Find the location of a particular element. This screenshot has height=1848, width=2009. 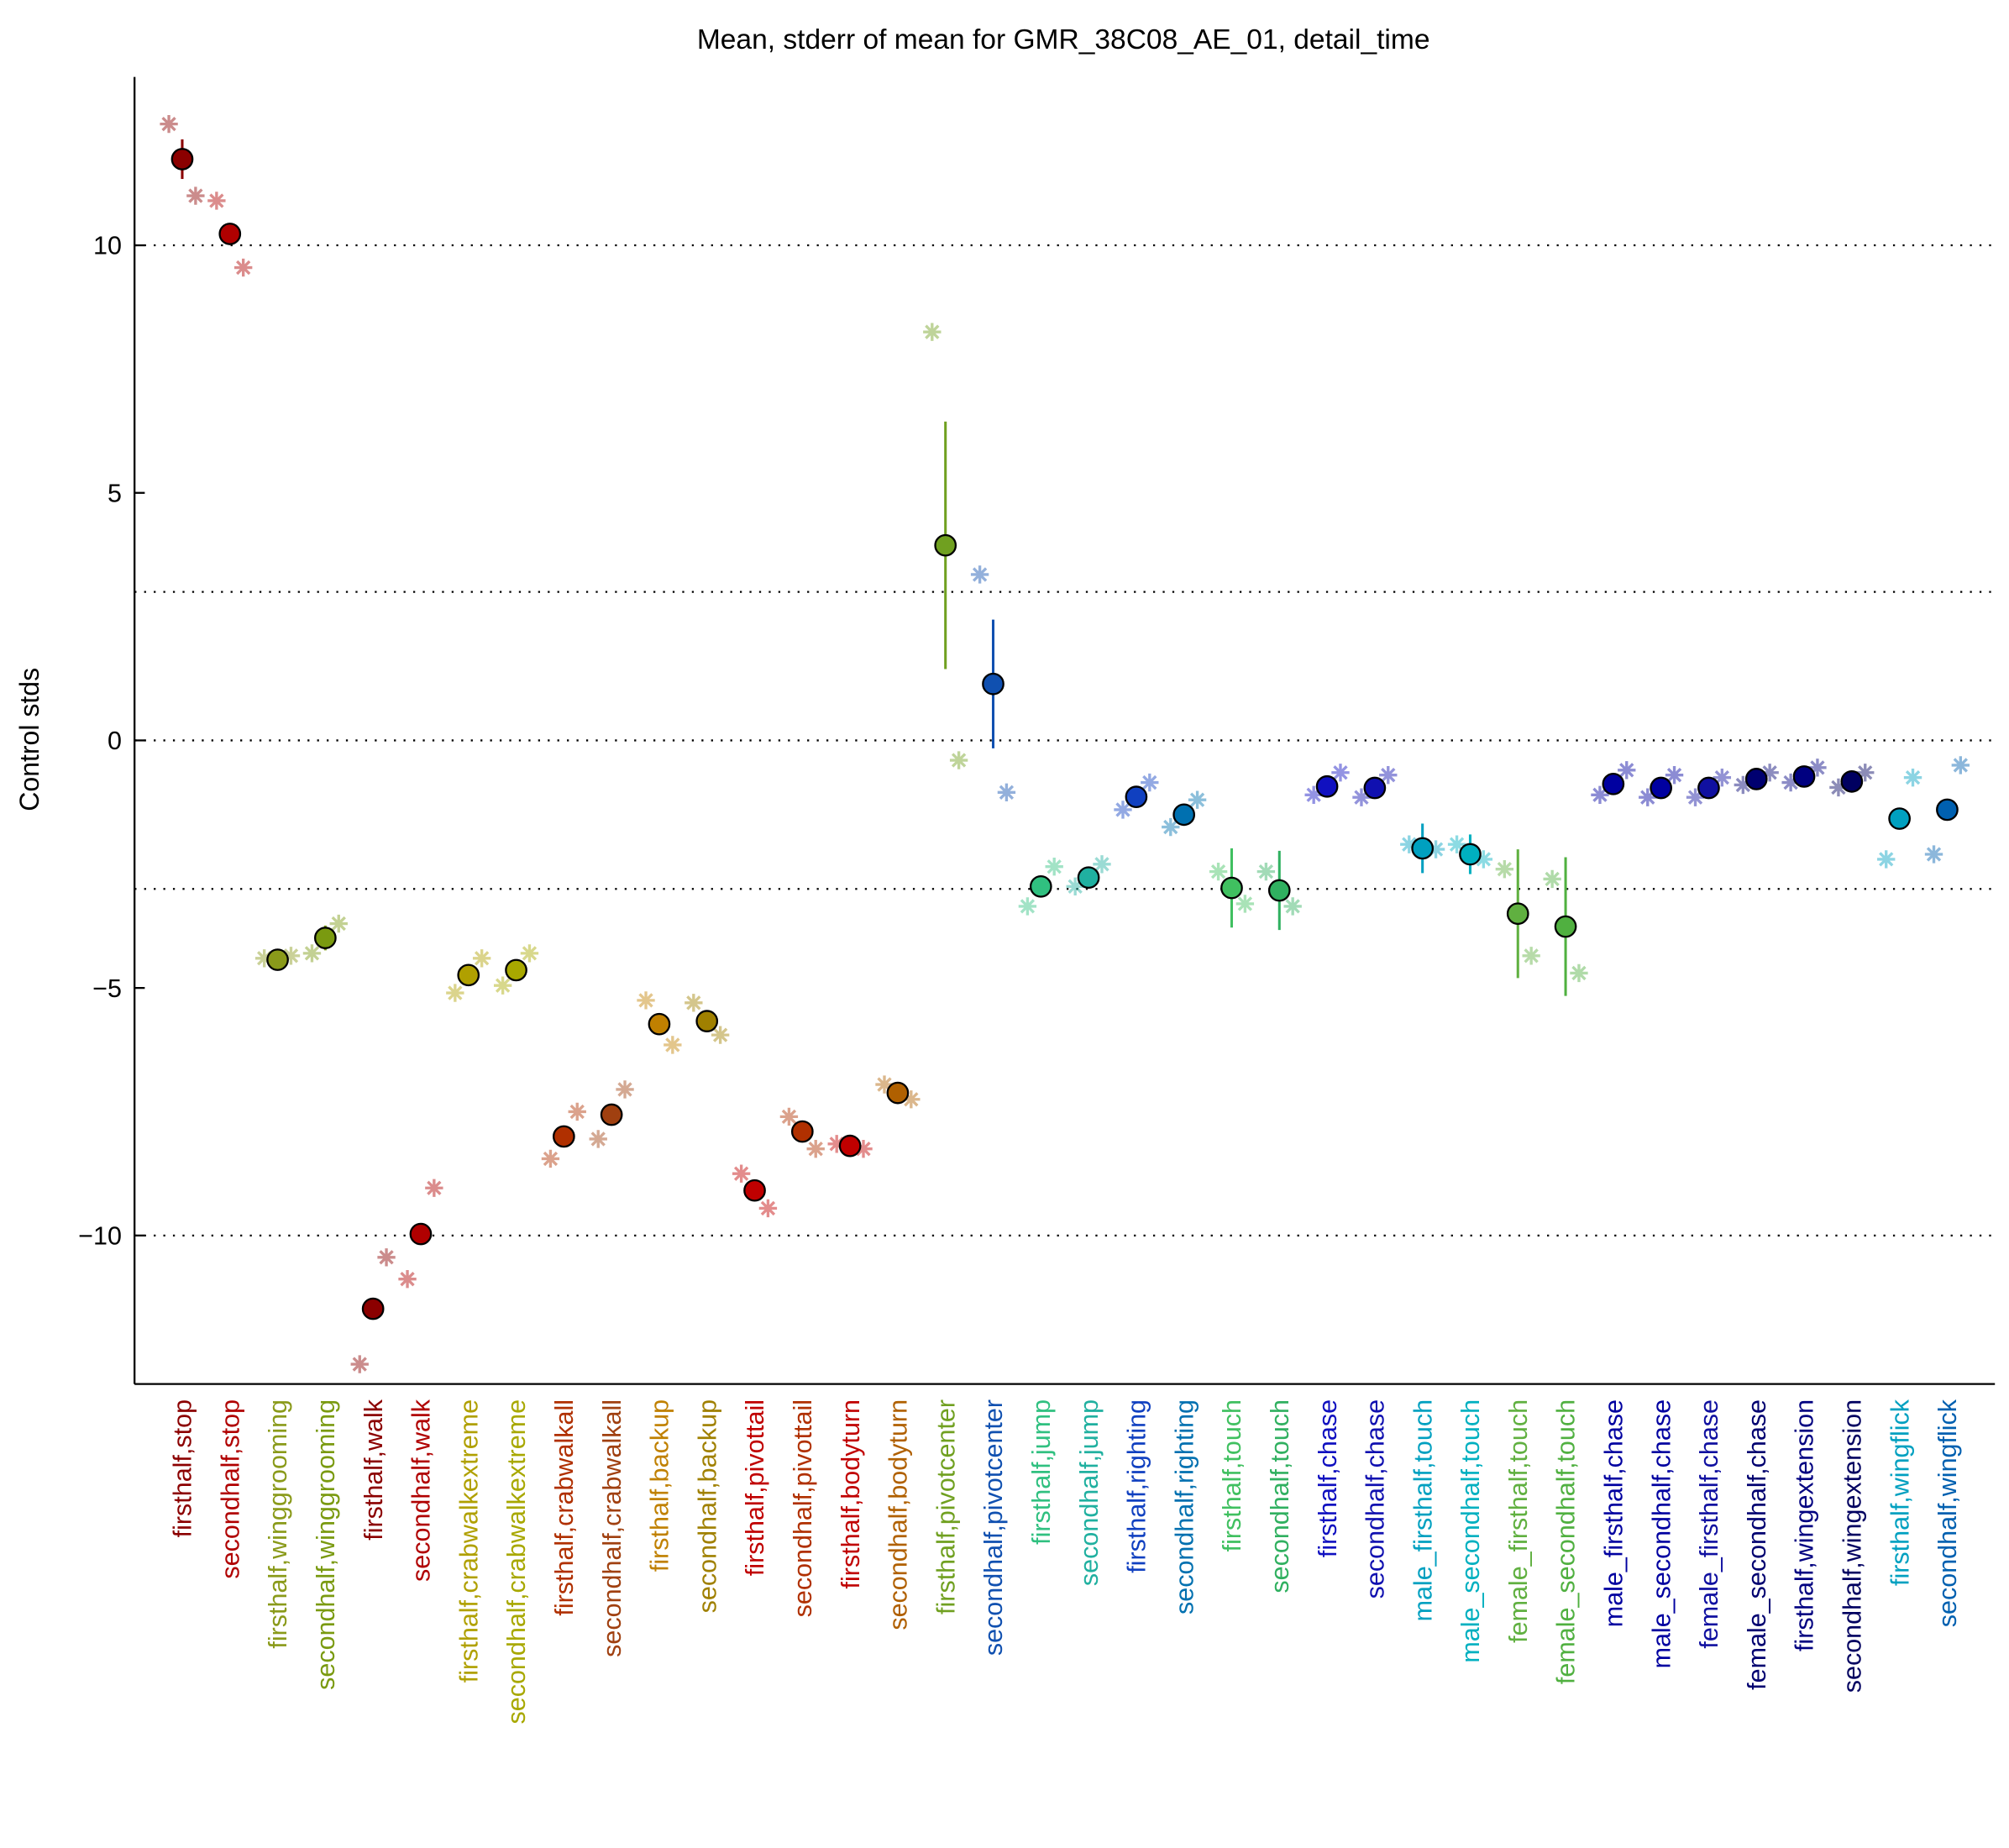

x-tick-label: secondhalf,jump is located at coordinates (1089, 1492).